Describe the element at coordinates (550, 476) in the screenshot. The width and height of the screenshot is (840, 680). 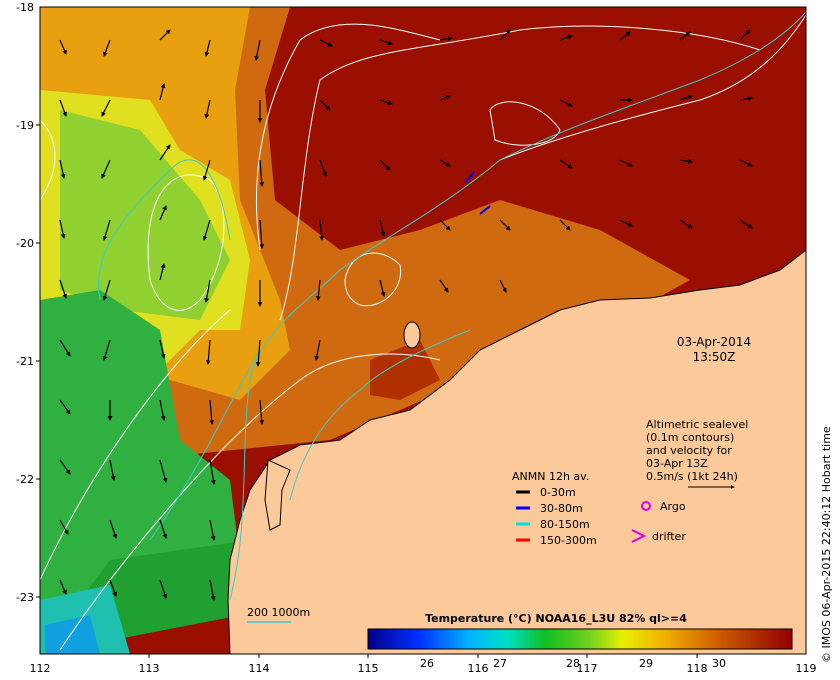
I see `legend-title: ANMN 12h av.` at that location.